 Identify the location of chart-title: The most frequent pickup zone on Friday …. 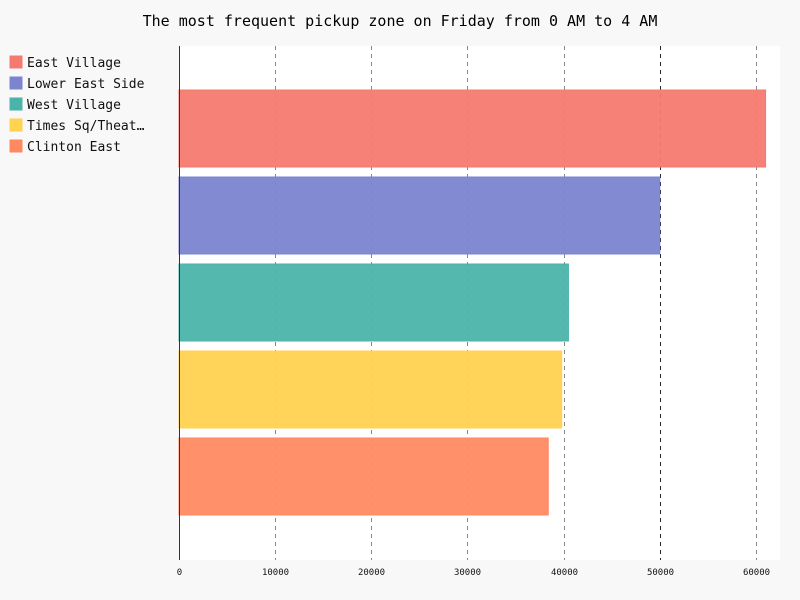
(400, 21).